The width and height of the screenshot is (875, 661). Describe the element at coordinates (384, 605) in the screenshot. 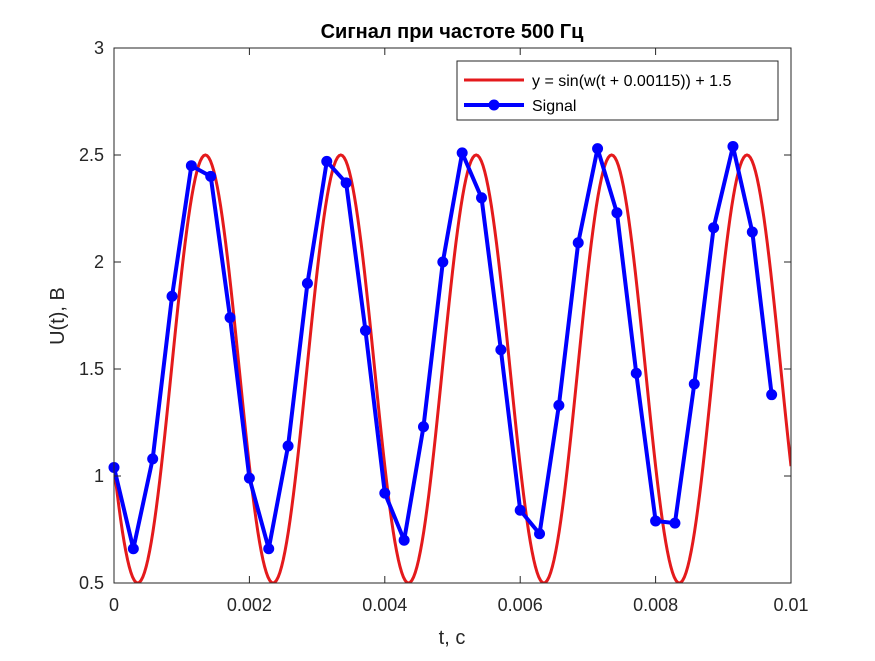

I see `x-tick-label: 0.004` at that location.